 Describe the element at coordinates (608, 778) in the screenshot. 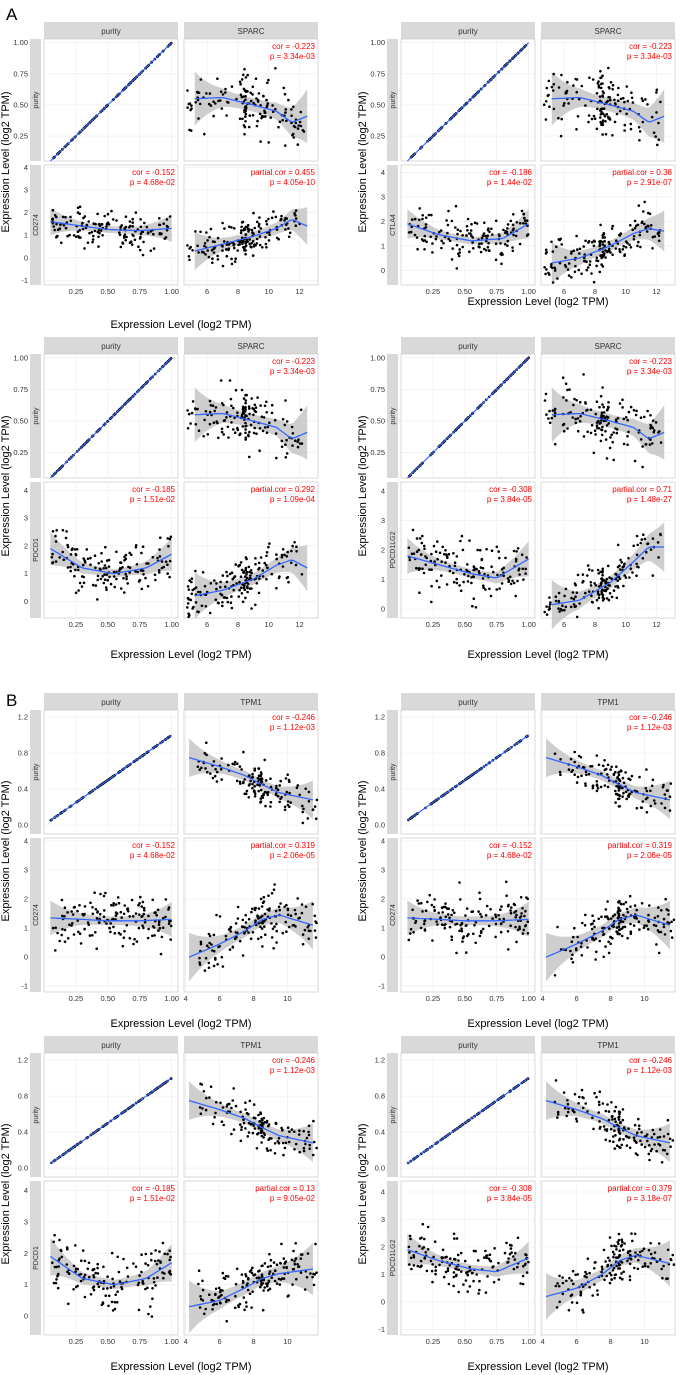

I see `smooth-line` at that location.